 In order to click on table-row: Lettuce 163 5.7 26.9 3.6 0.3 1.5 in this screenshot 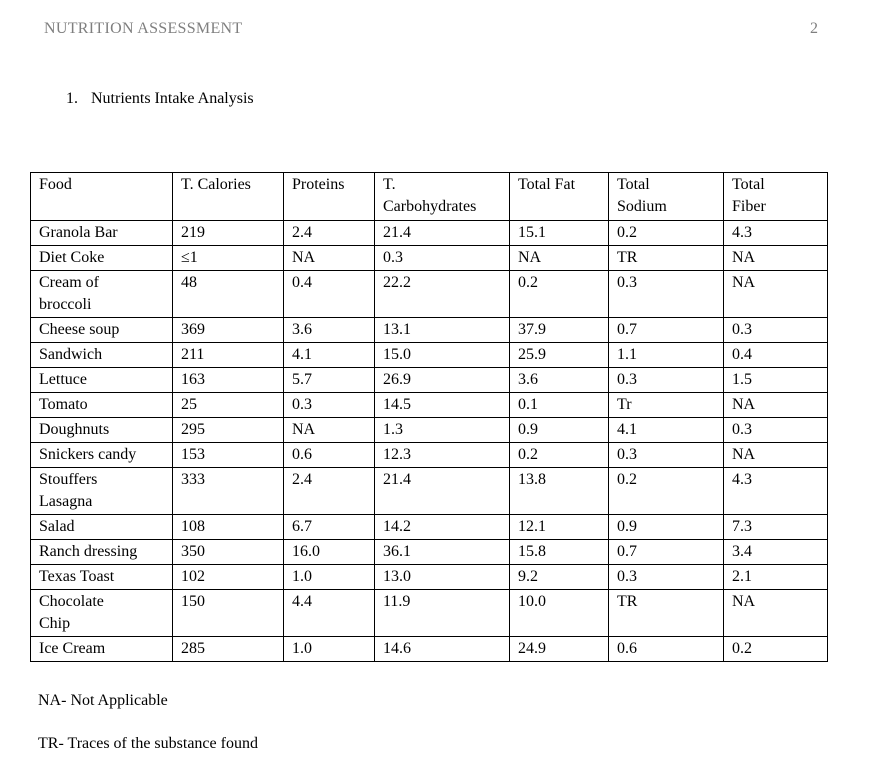, I will do `click(429, 380)`.